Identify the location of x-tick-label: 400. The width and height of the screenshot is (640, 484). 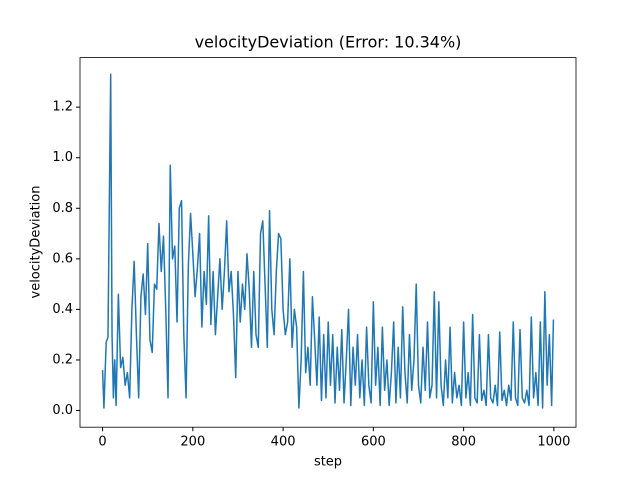
(283, 442).